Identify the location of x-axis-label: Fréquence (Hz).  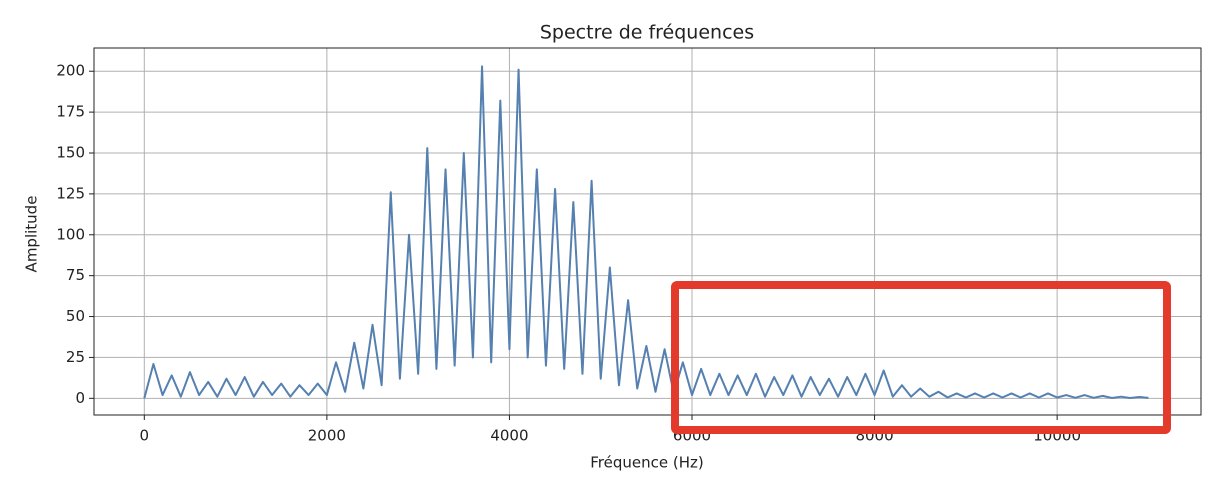
(646, 463).